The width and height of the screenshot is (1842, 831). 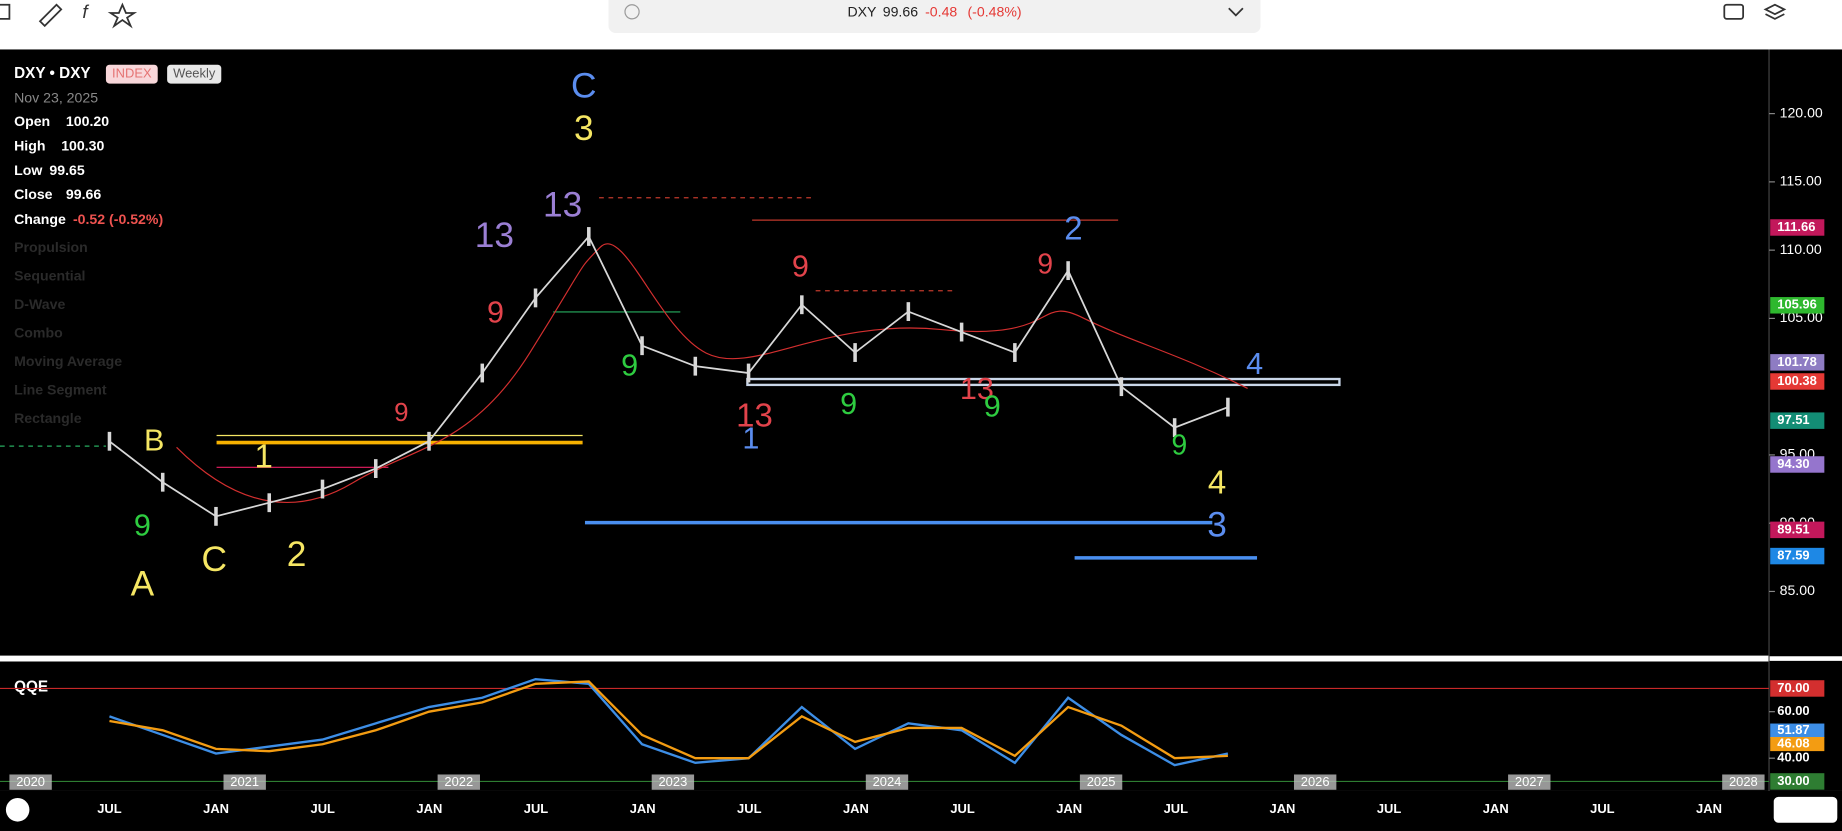 What do you see at coordinates (5, 11) in the screenshot?
I see `book-icon` at bounding box center [5, 11].